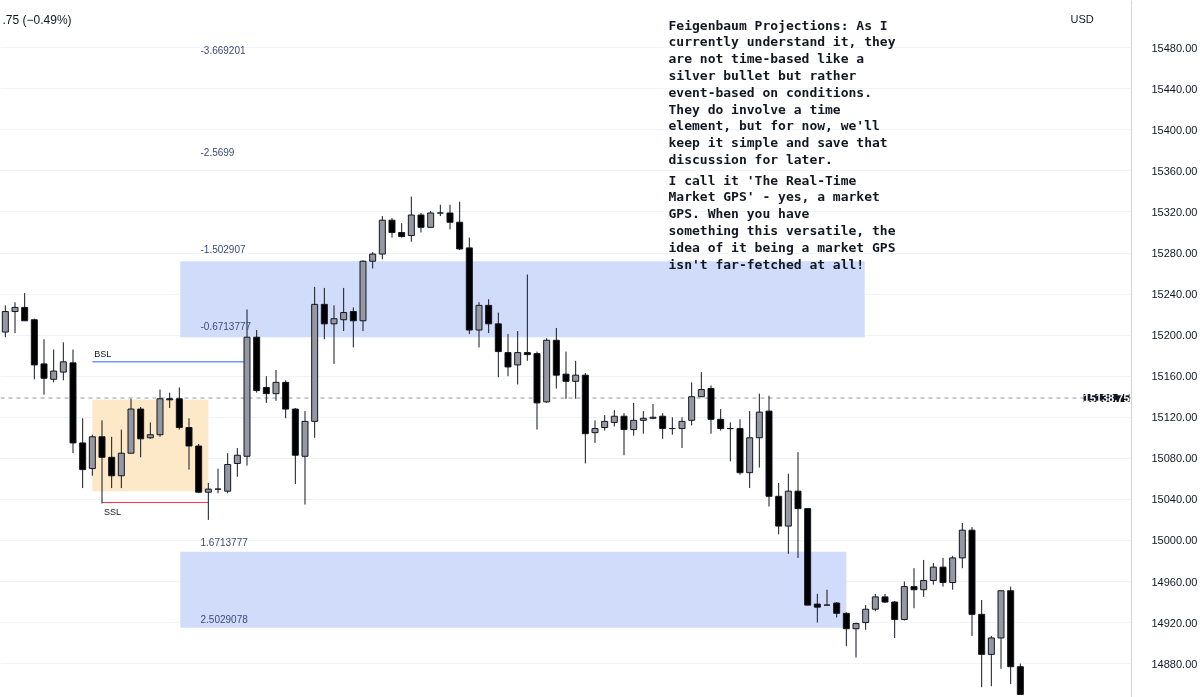 This screenshot has height=697, width=1200. Describe the element at coordinates (1174, 499) in the screenshot. I see `y-tick-label: 15040.00` at that location.